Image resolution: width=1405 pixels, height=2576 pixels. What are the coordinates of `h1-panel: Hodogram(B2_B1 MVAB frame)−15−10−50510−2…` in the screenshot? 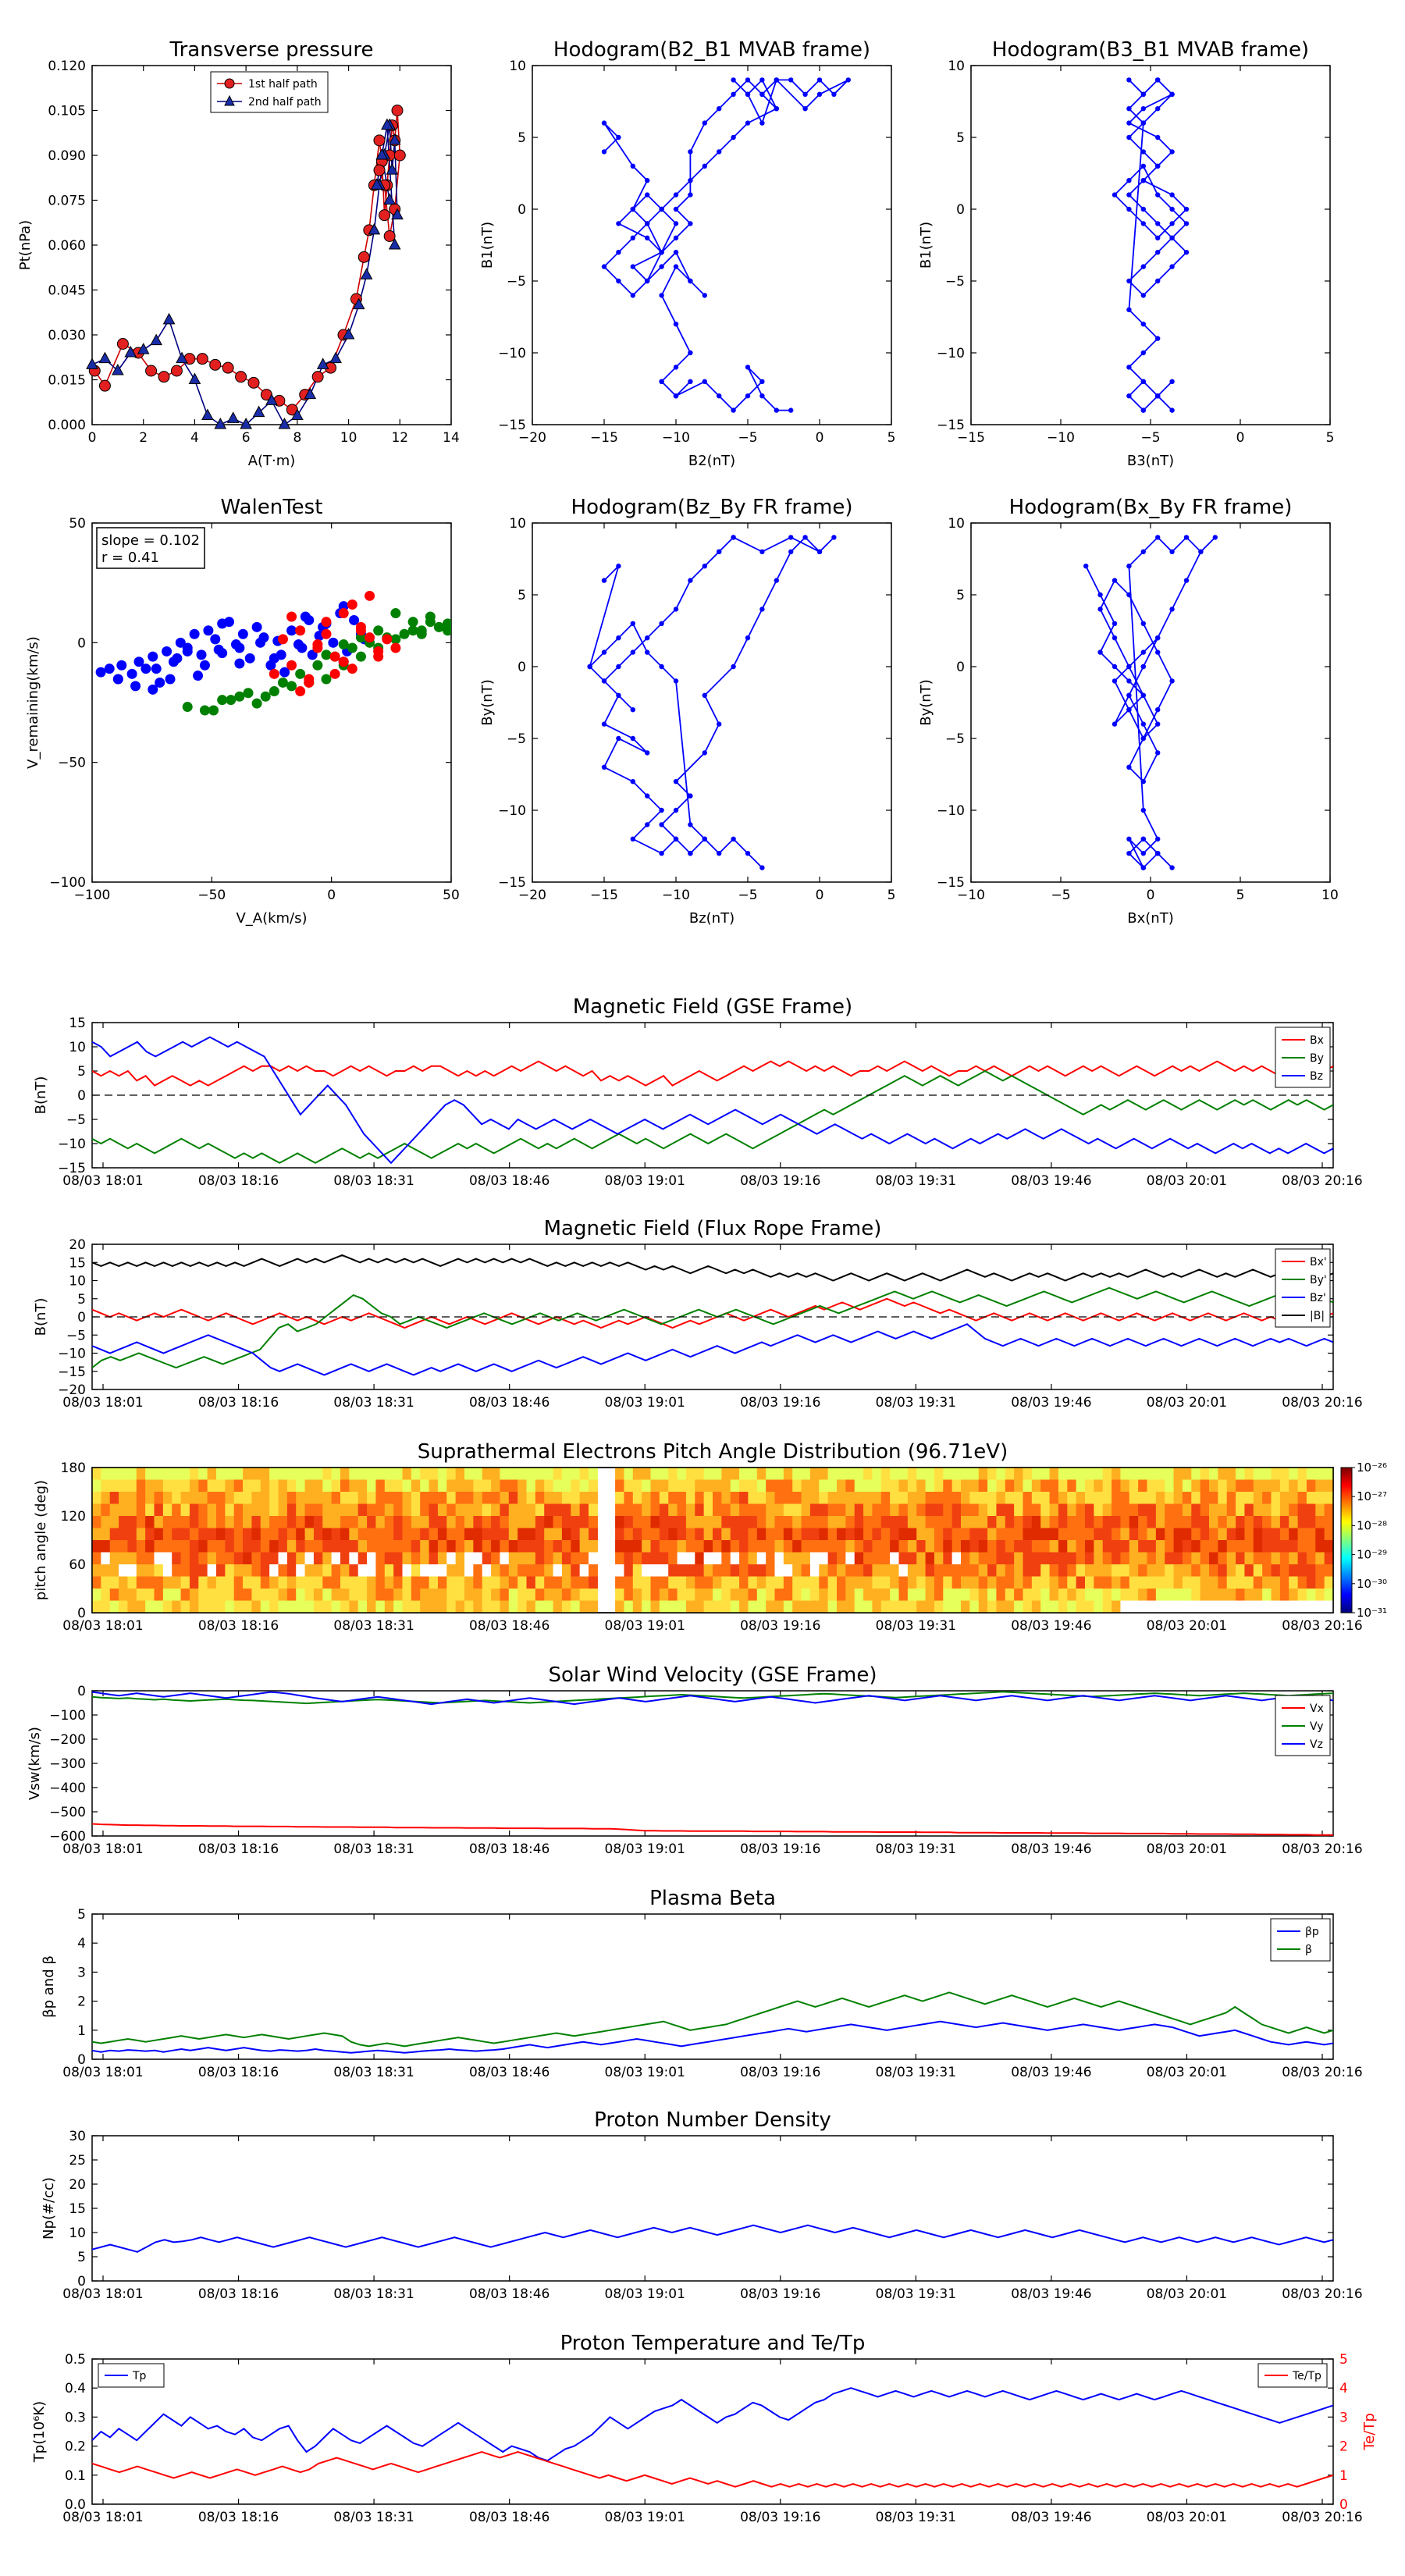 It's located at (687, 253).